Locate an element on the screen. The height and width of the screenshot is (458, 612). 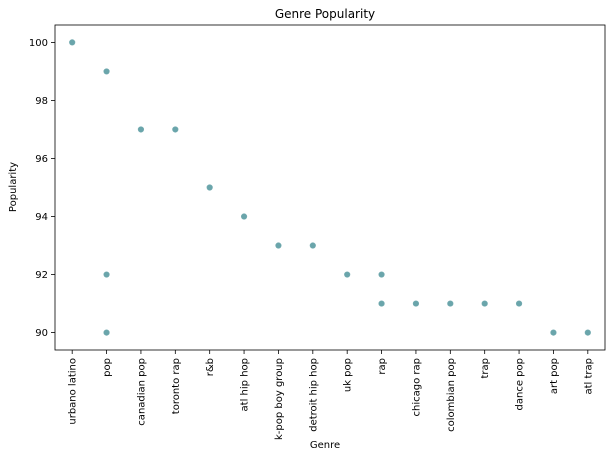
x-tick-label: art pop is located at coordinates (554, 376).